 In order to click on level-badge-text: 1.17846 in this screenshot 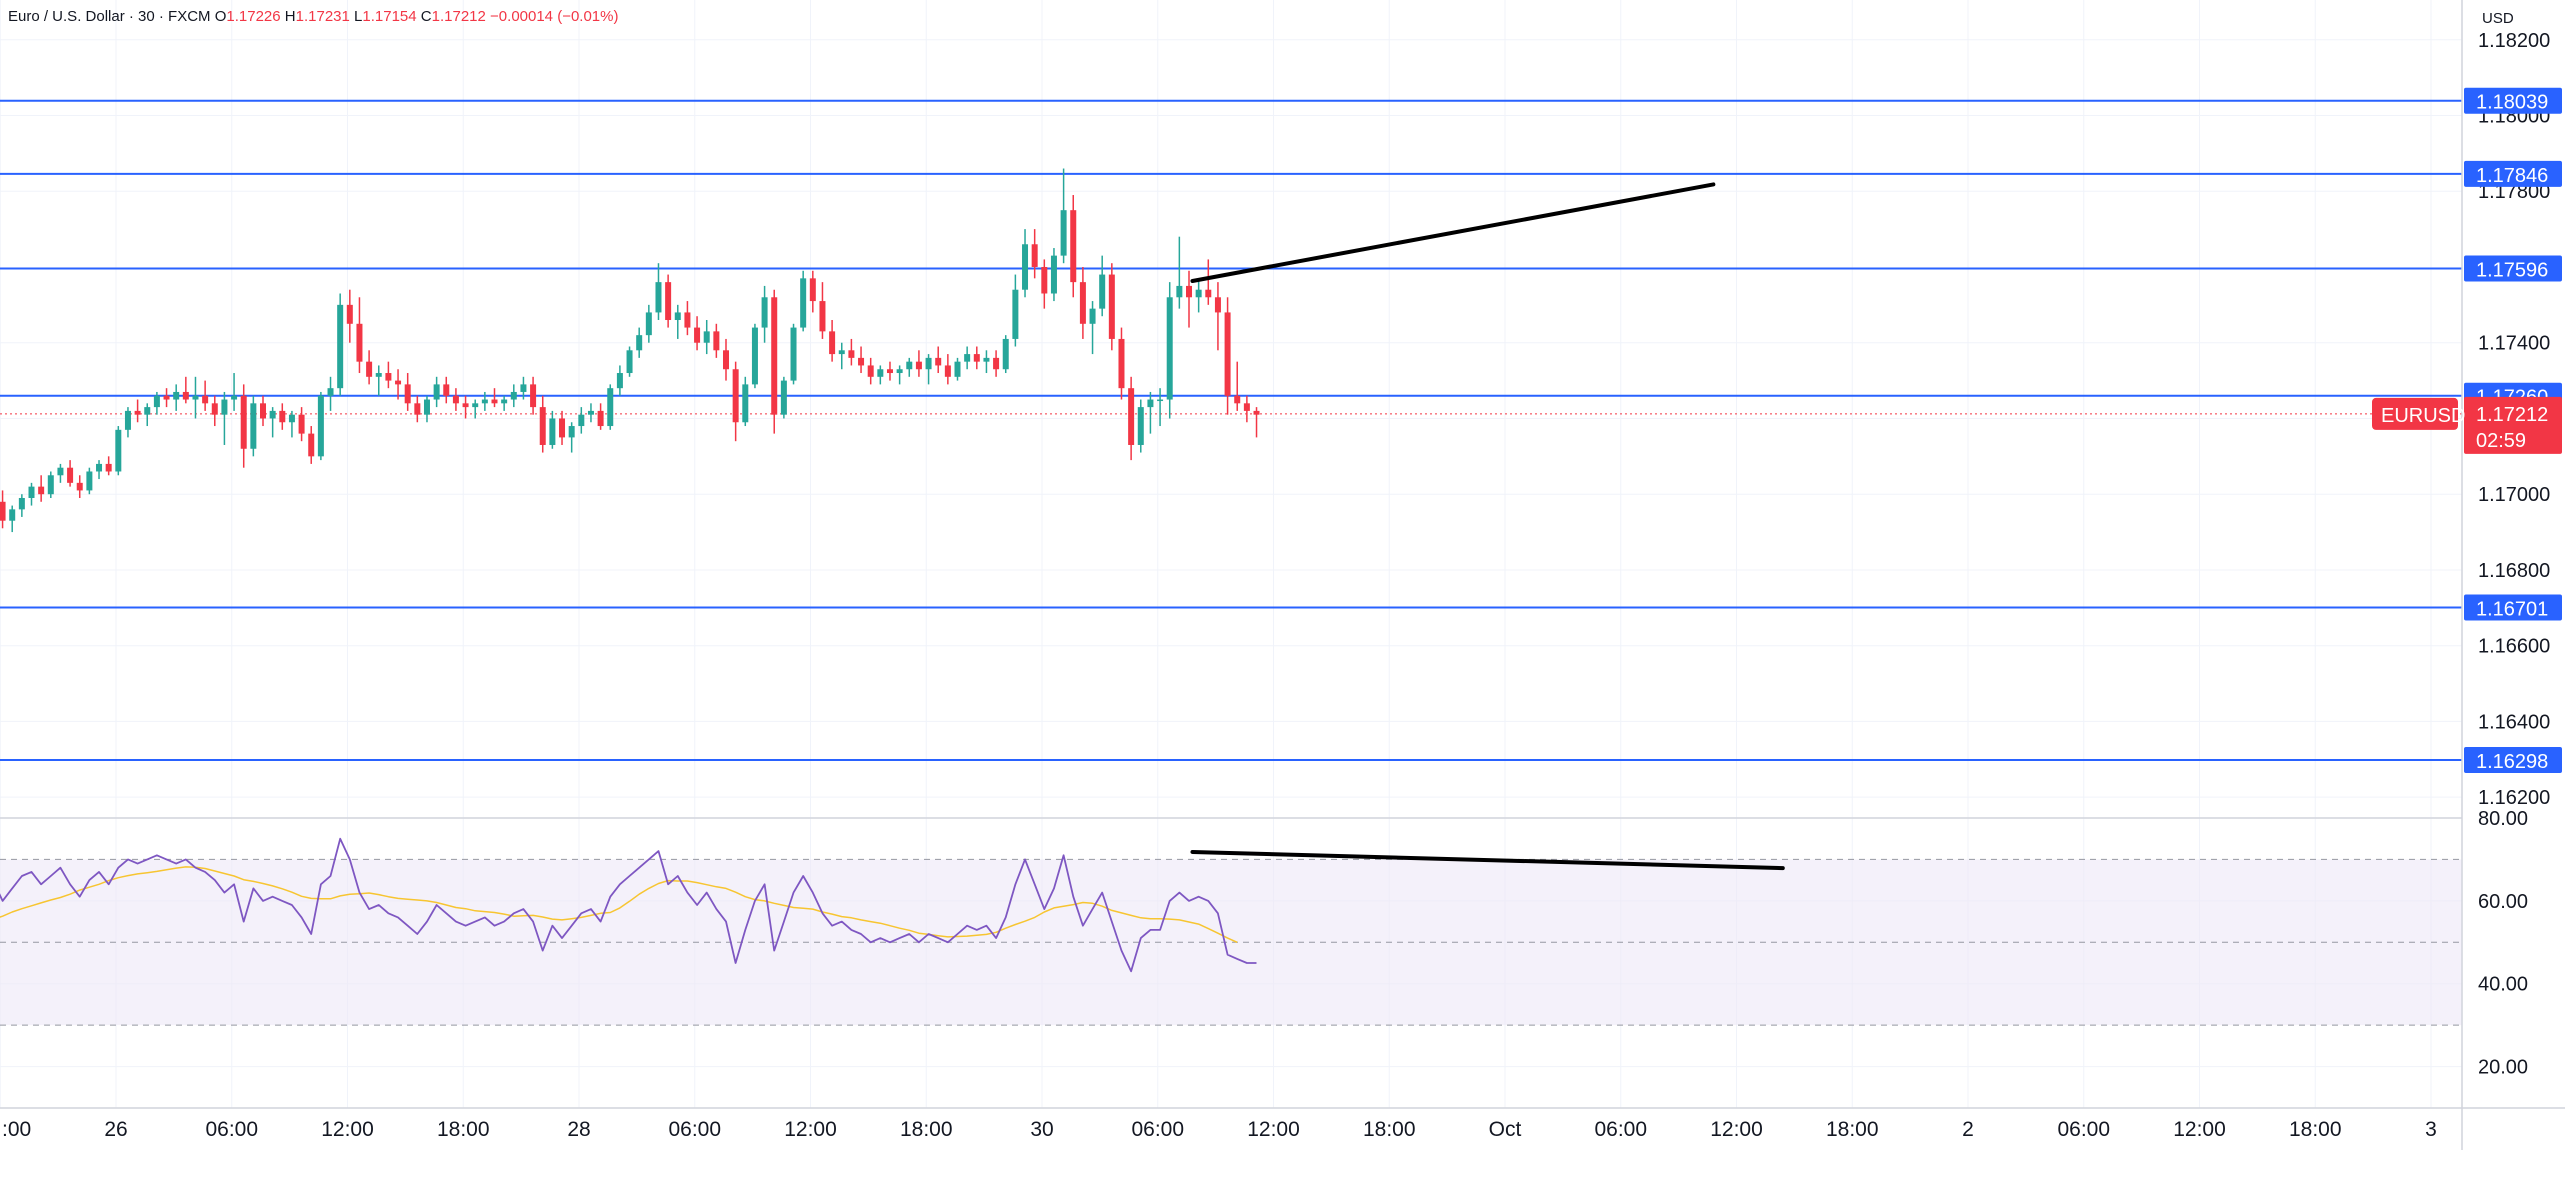, I will do `click(2512, 176)`.